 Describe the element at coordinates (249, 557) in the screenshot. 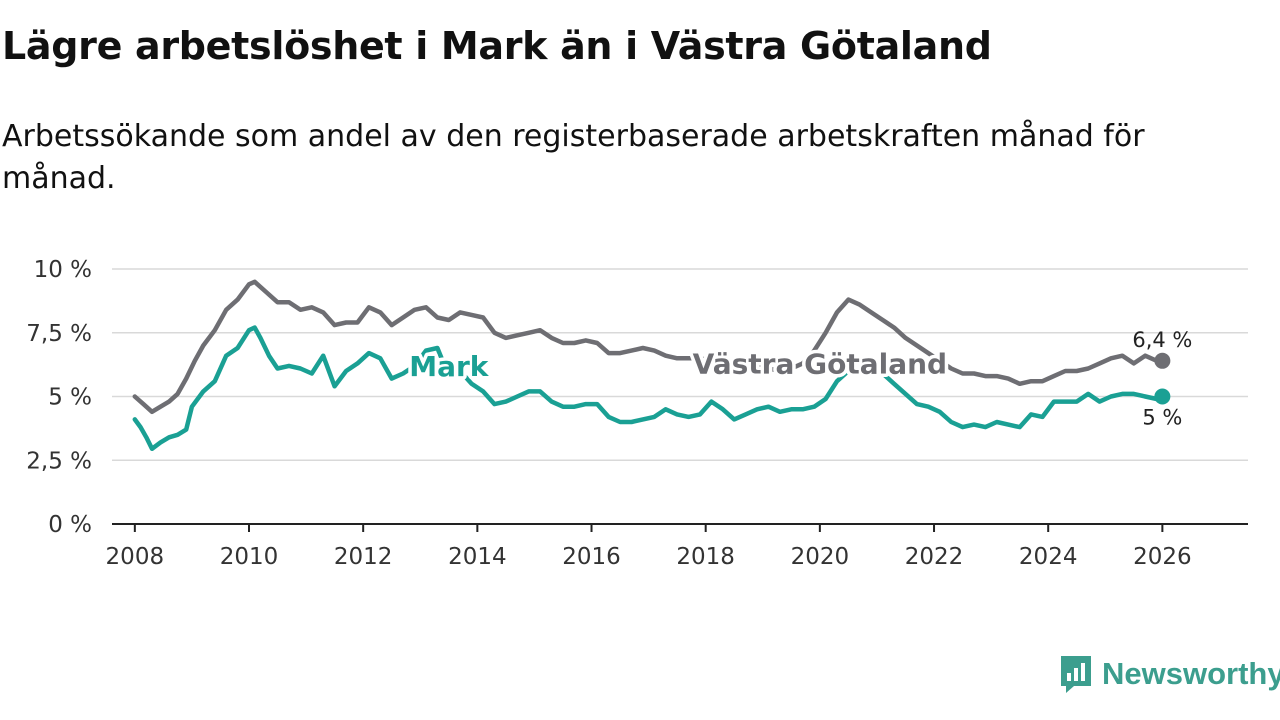

I see `x-tick-label: 2010` at that location.